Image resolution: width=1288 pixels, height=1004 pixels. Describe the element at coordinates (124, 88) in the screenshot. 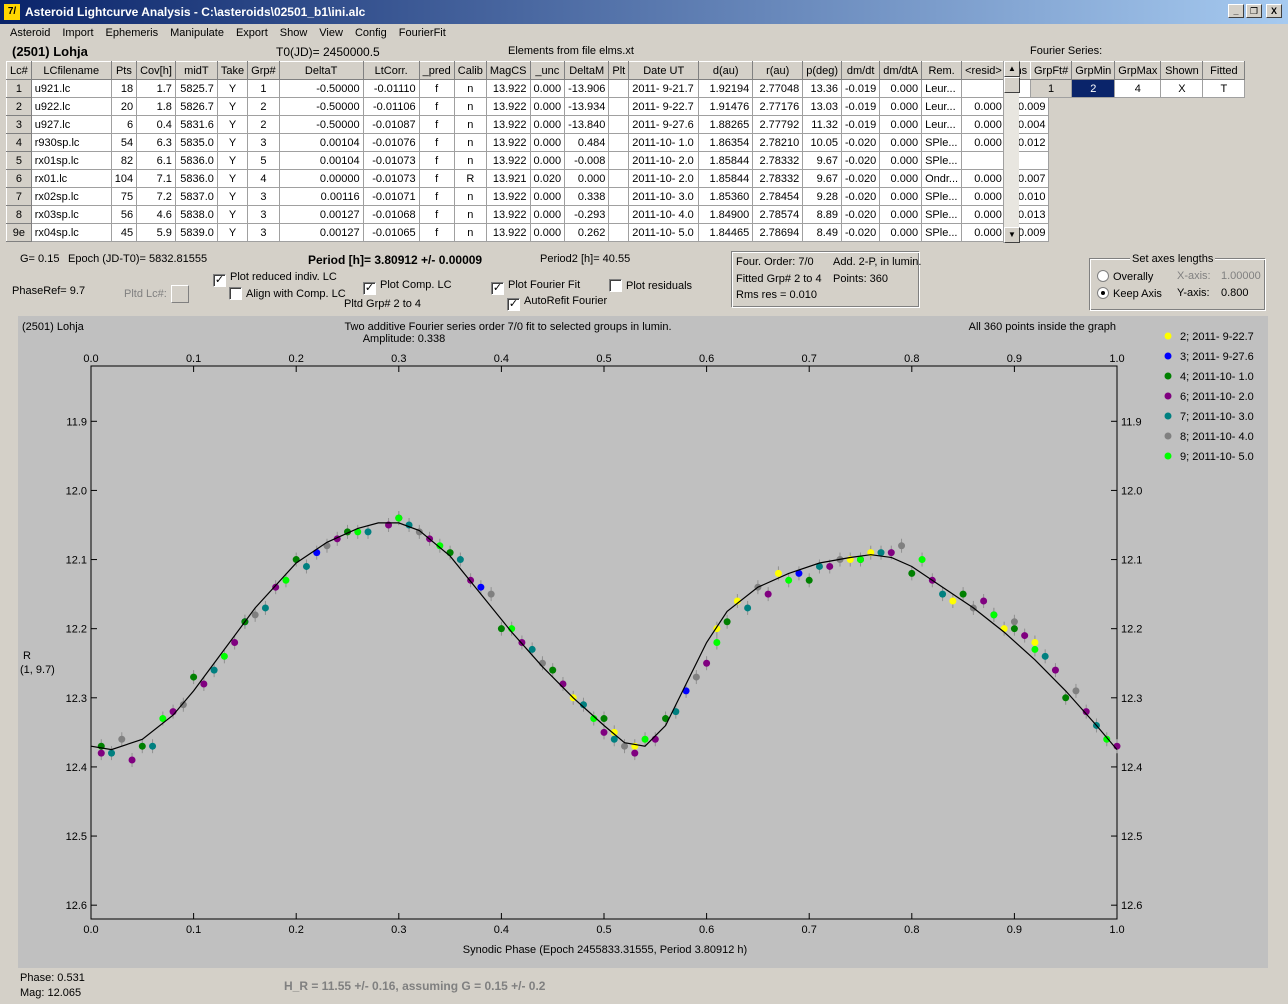

I see `table-cell: 18` at that location.